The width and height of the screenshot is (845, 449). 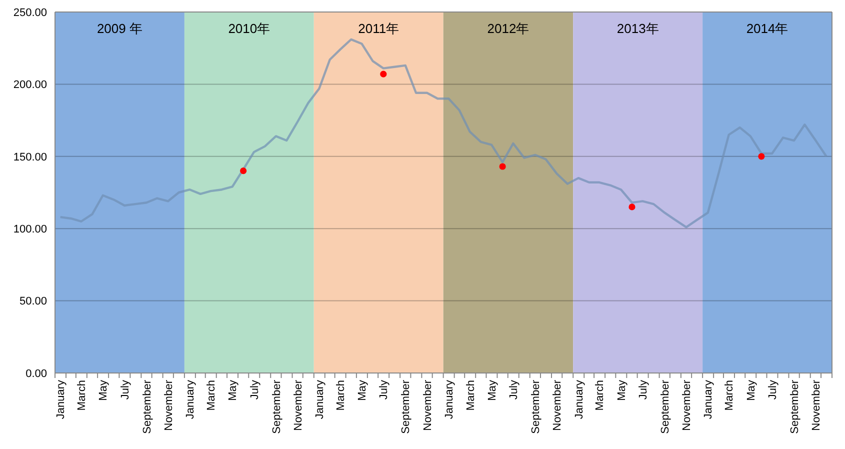 I want to click on y-tick-label: 250.00, so click(x=30, y=12).